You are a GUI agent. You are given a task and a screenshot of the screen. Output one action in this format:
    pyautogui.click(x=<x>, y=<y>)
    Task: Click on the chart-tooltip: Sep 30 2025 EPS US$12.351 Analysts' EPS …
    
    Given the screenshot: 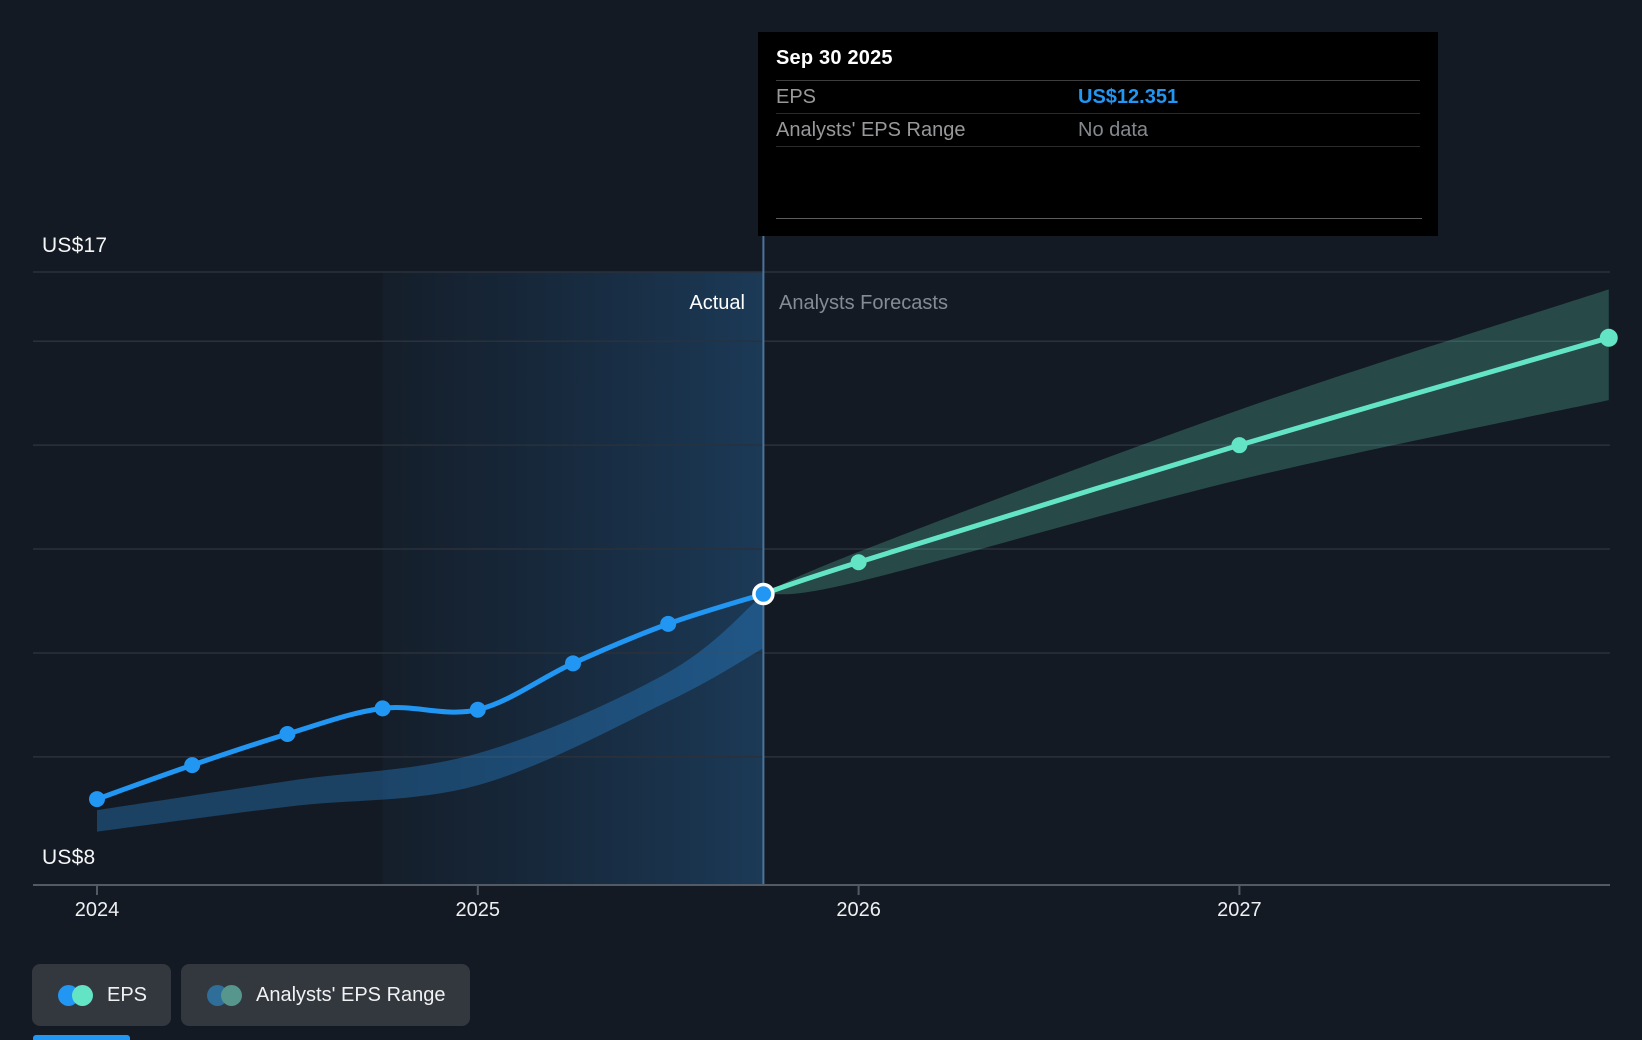 What is the action you would take?
    pyautogui.click(x=1098, y=134)
    